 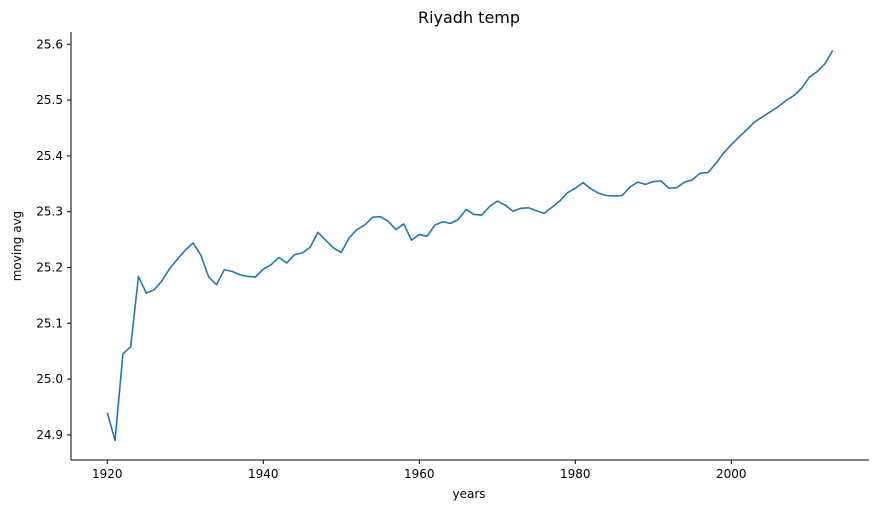 I want to click on y-tick-label: 25.0, so click(x=49, y=379).